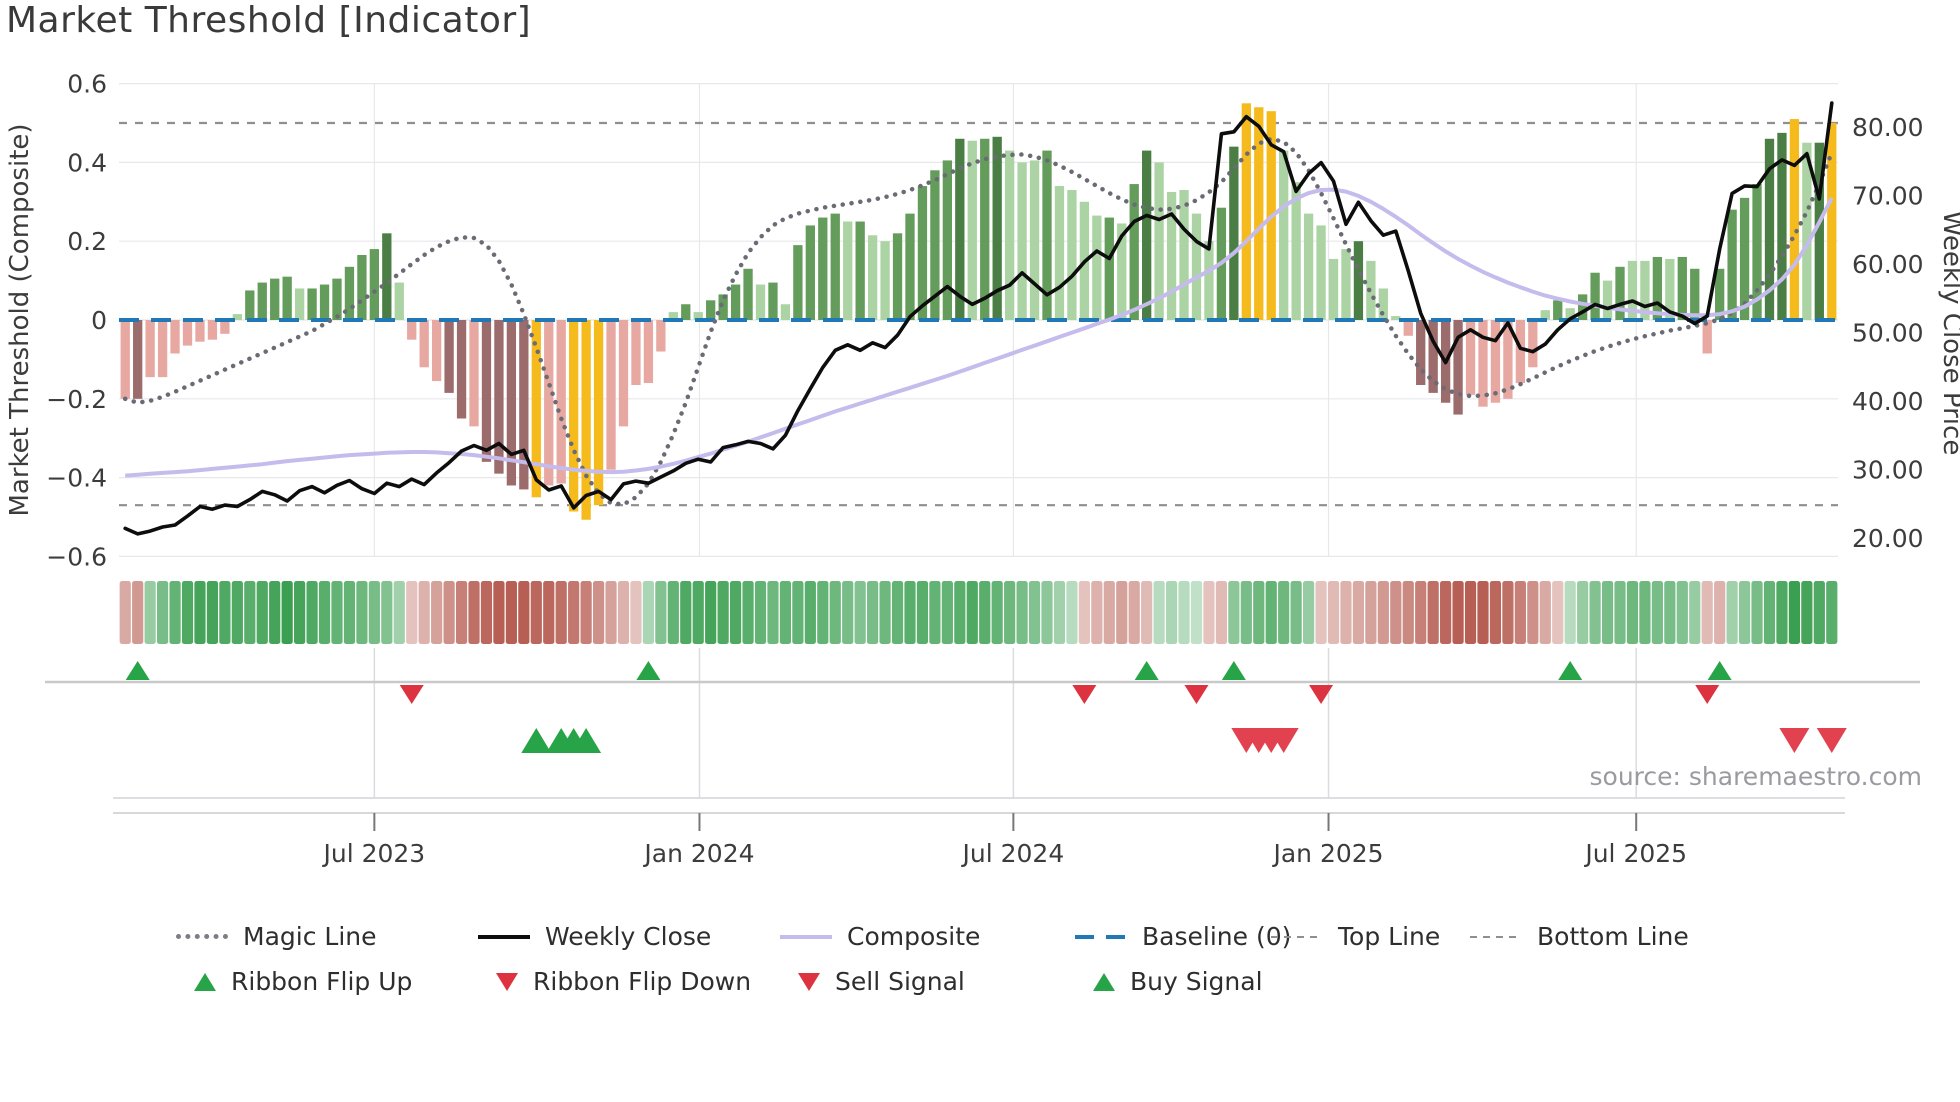 This screenshot has height=1102, width=1960. Describe the element at coordinates (1327, 853) in the screenshot. I see `x-axis-tick-label: Jan 2025` at that location.